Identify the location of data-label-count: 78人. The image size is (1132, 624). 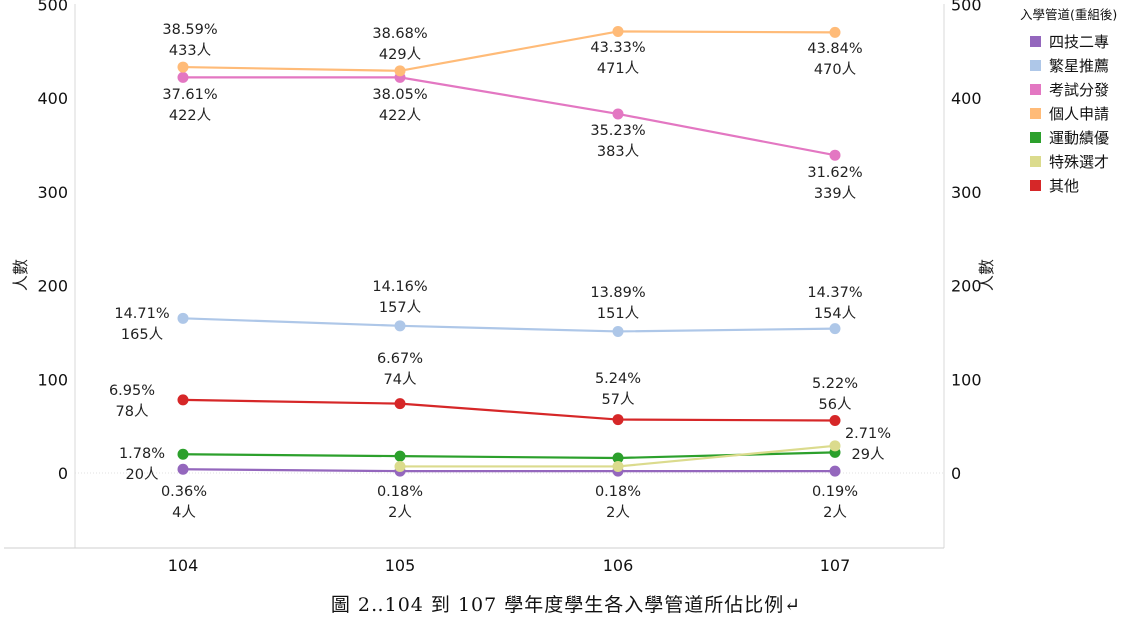
(132, 411).